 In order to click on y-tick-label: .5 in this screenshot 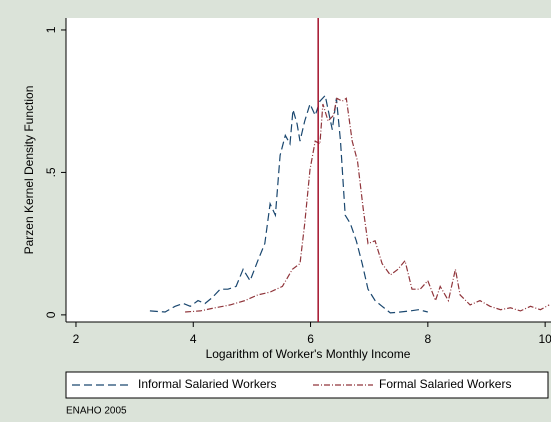, I will do `click(51, 172)`.